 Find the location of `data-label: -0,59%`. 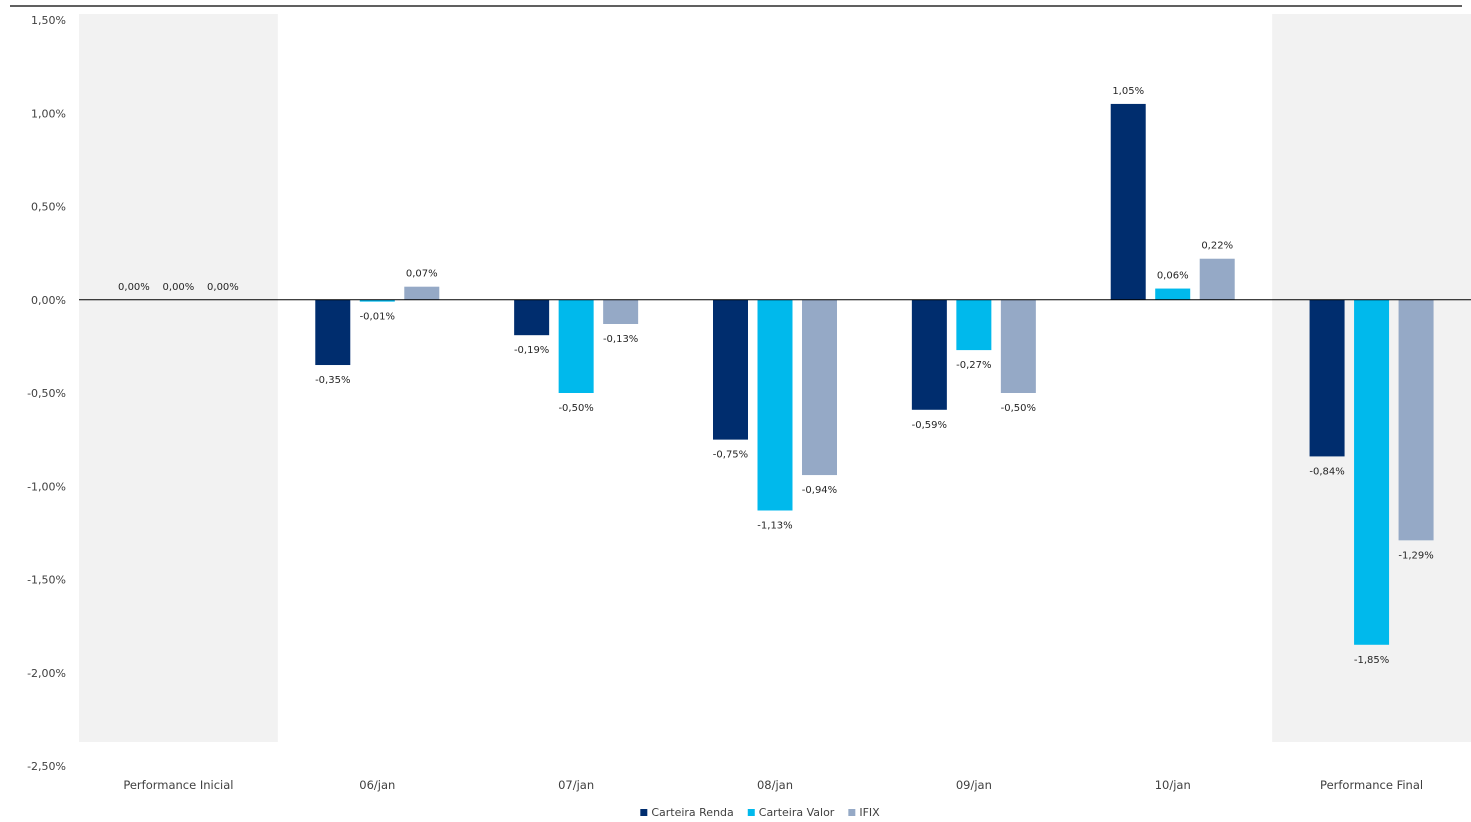

data-label: -0,59% is located at coordinates (929, 425).